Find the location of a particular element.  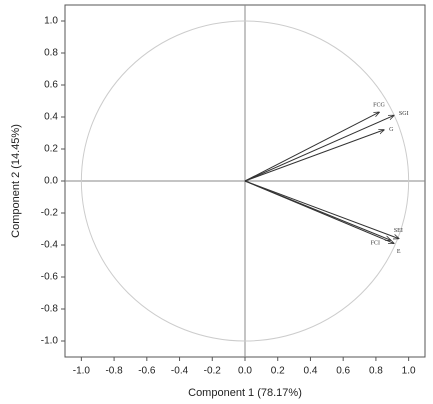

vector-label: SGI is located at coordinates (404, 114).